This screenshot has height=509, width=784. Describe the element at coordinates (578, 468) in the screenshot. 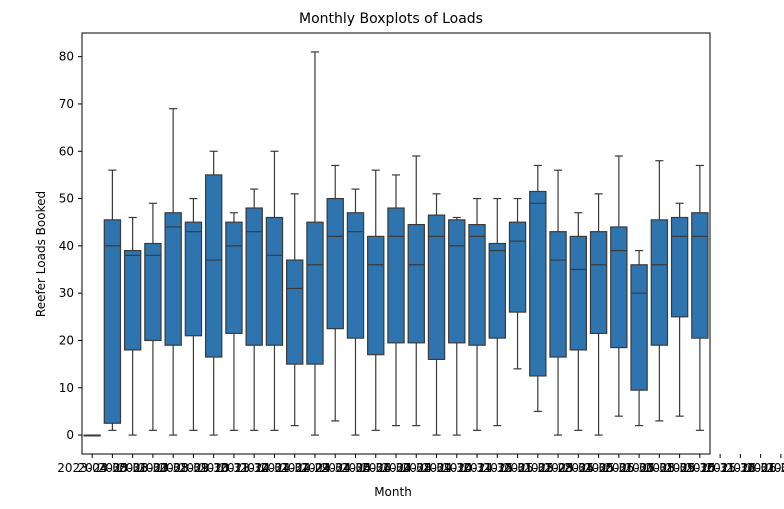

I see `x-tick-label: 2025-04-30` at that location.